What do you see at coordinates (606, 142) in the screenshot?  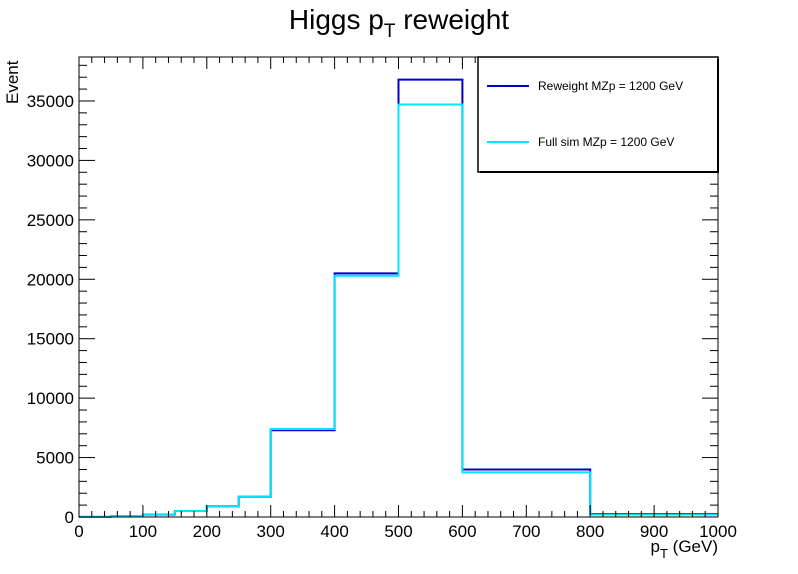 I see `legend-label-2: Full sim MZp = 1200 GeV` at bounding box center [606, 142].